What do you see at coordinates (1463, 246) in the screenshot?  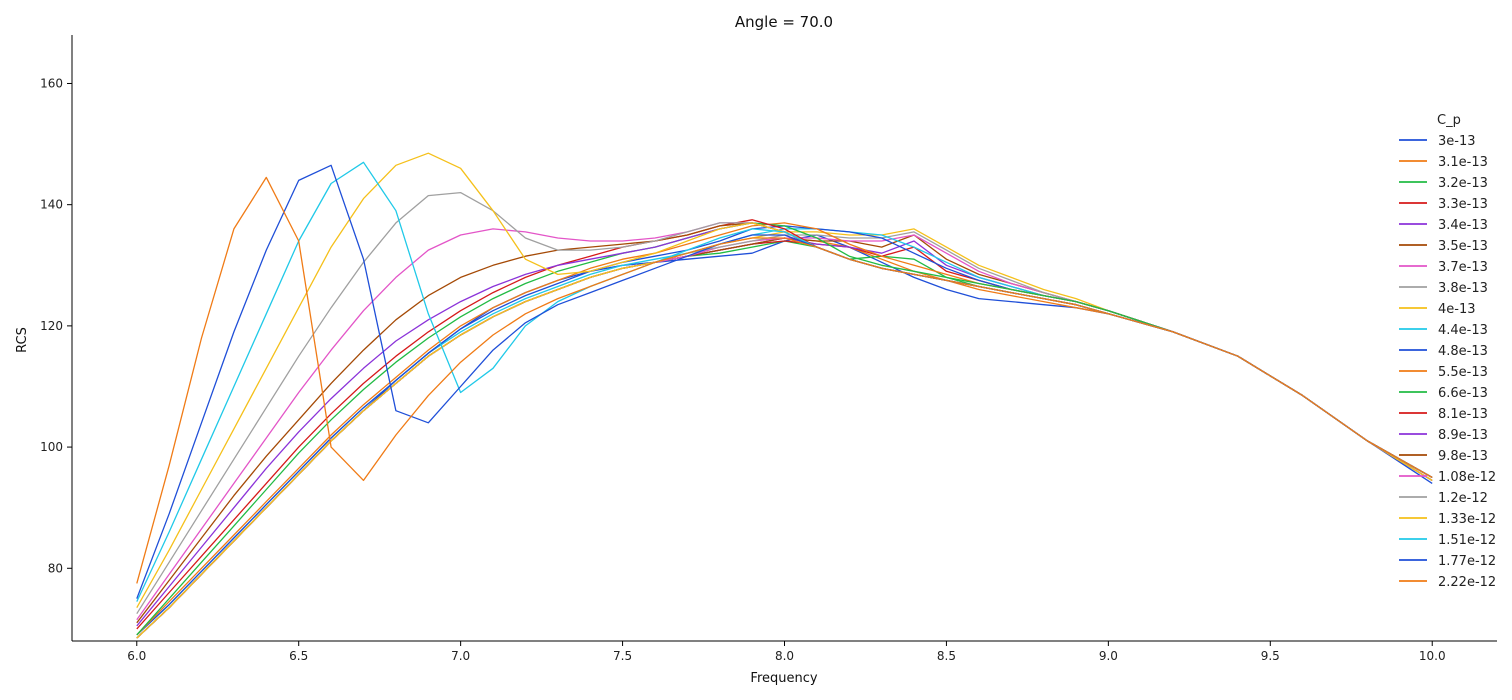 I see `legend-label-5: 3.5e-13` at bounding box center [1463, 246].